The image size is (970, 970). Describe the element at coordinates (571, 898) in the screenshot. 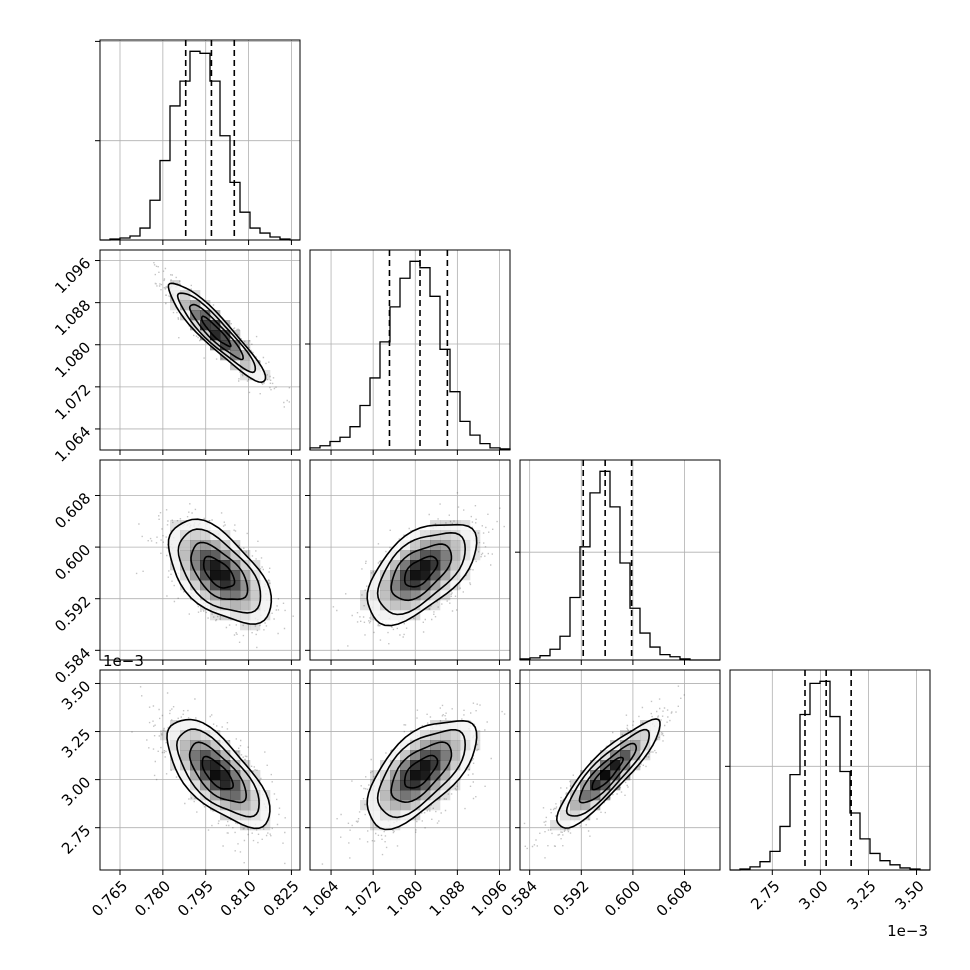

I see `x-tick-label: 0.592` at that location.